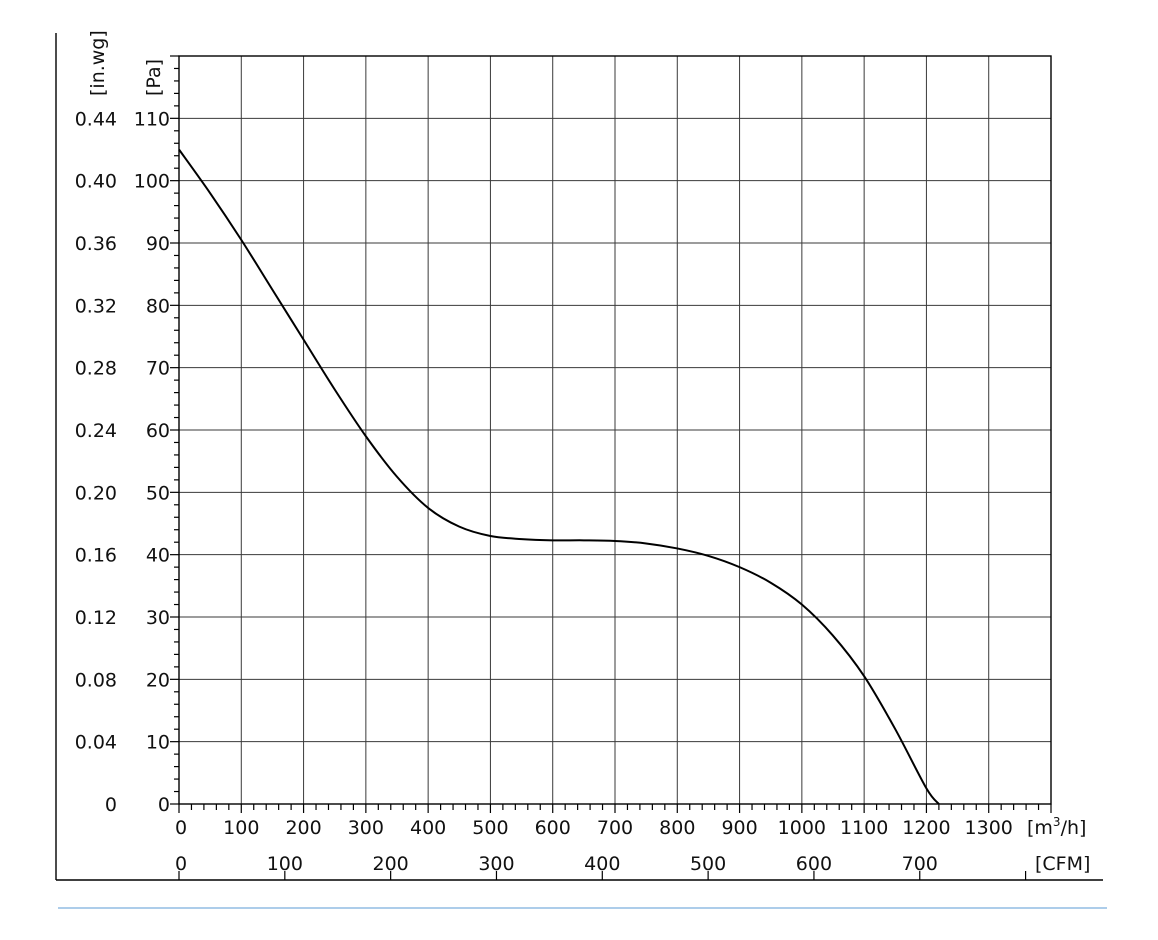  I want to click on x-tick-label: 1200, so click(926, 828).